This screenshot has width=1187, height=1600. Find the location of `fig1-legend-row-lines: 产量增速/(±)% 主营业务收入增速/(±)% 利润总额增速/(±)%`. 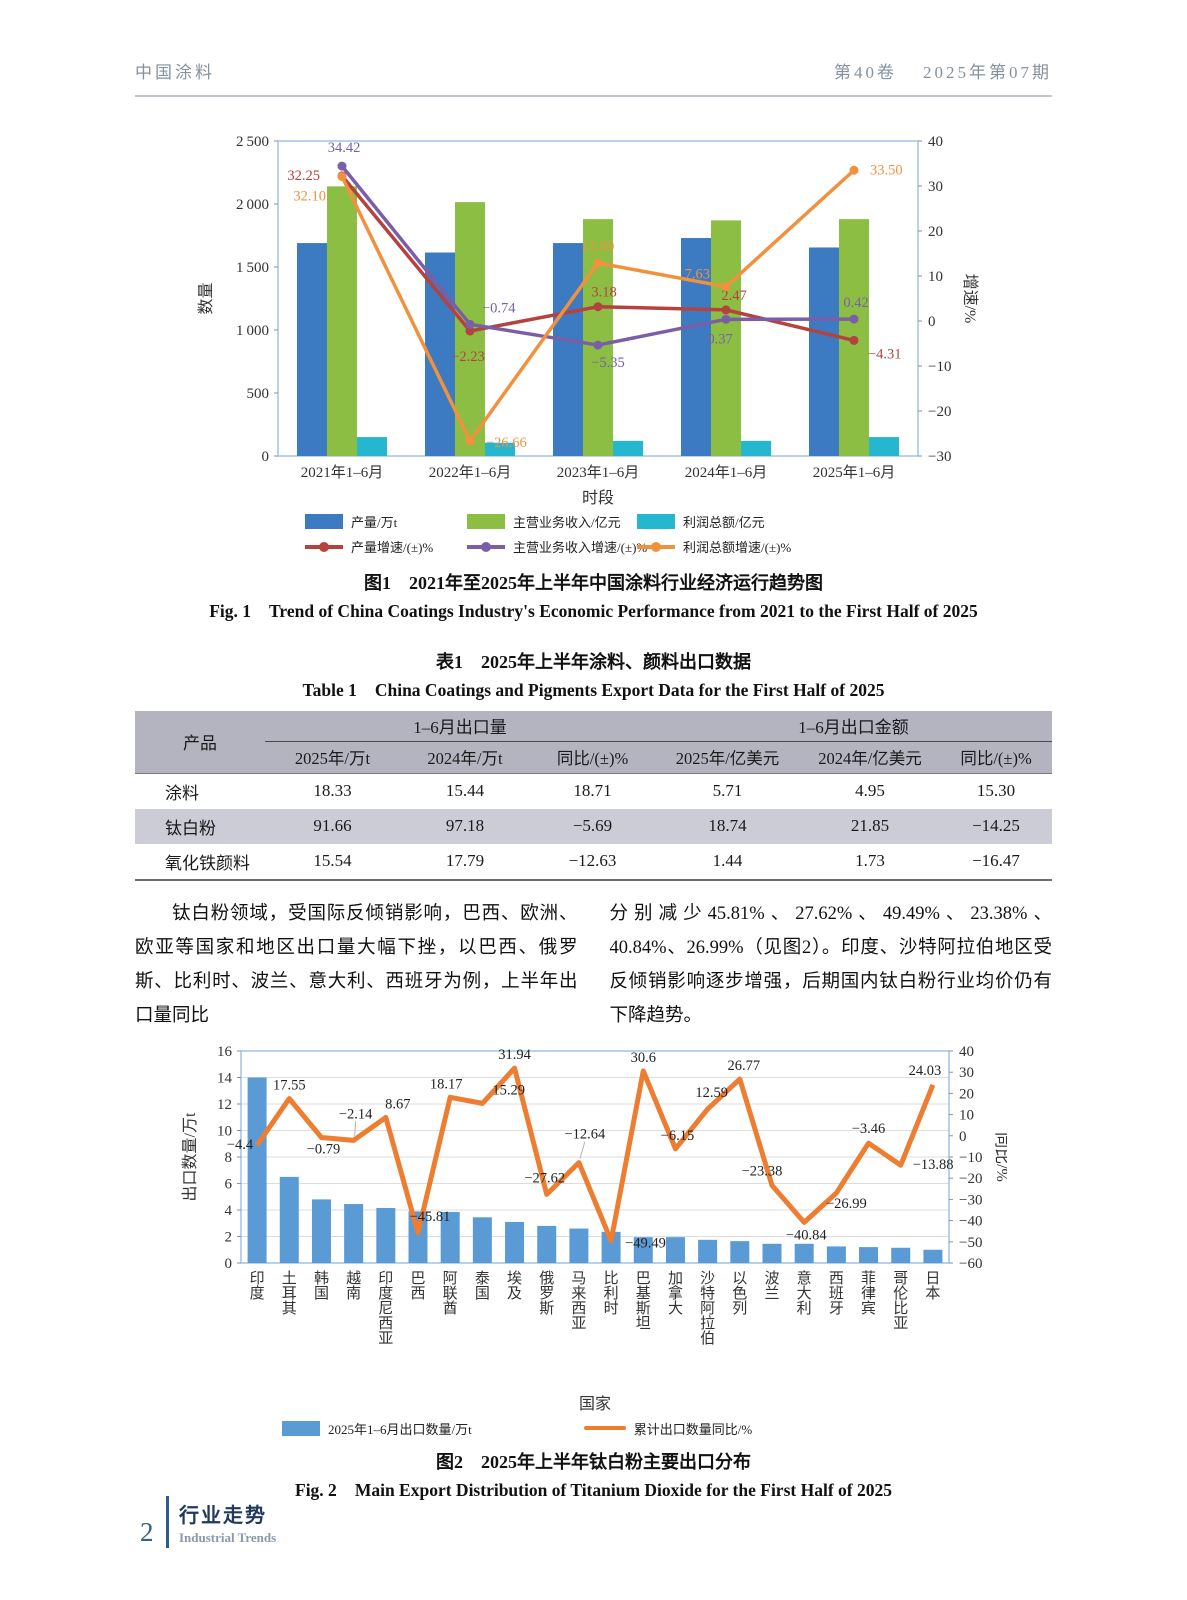

fig1-legend-row-lines: 产量增速/(±)% 主营业务收入增速/(±)% 利润总额增速/(±)% is located at coordinates (678, 546).